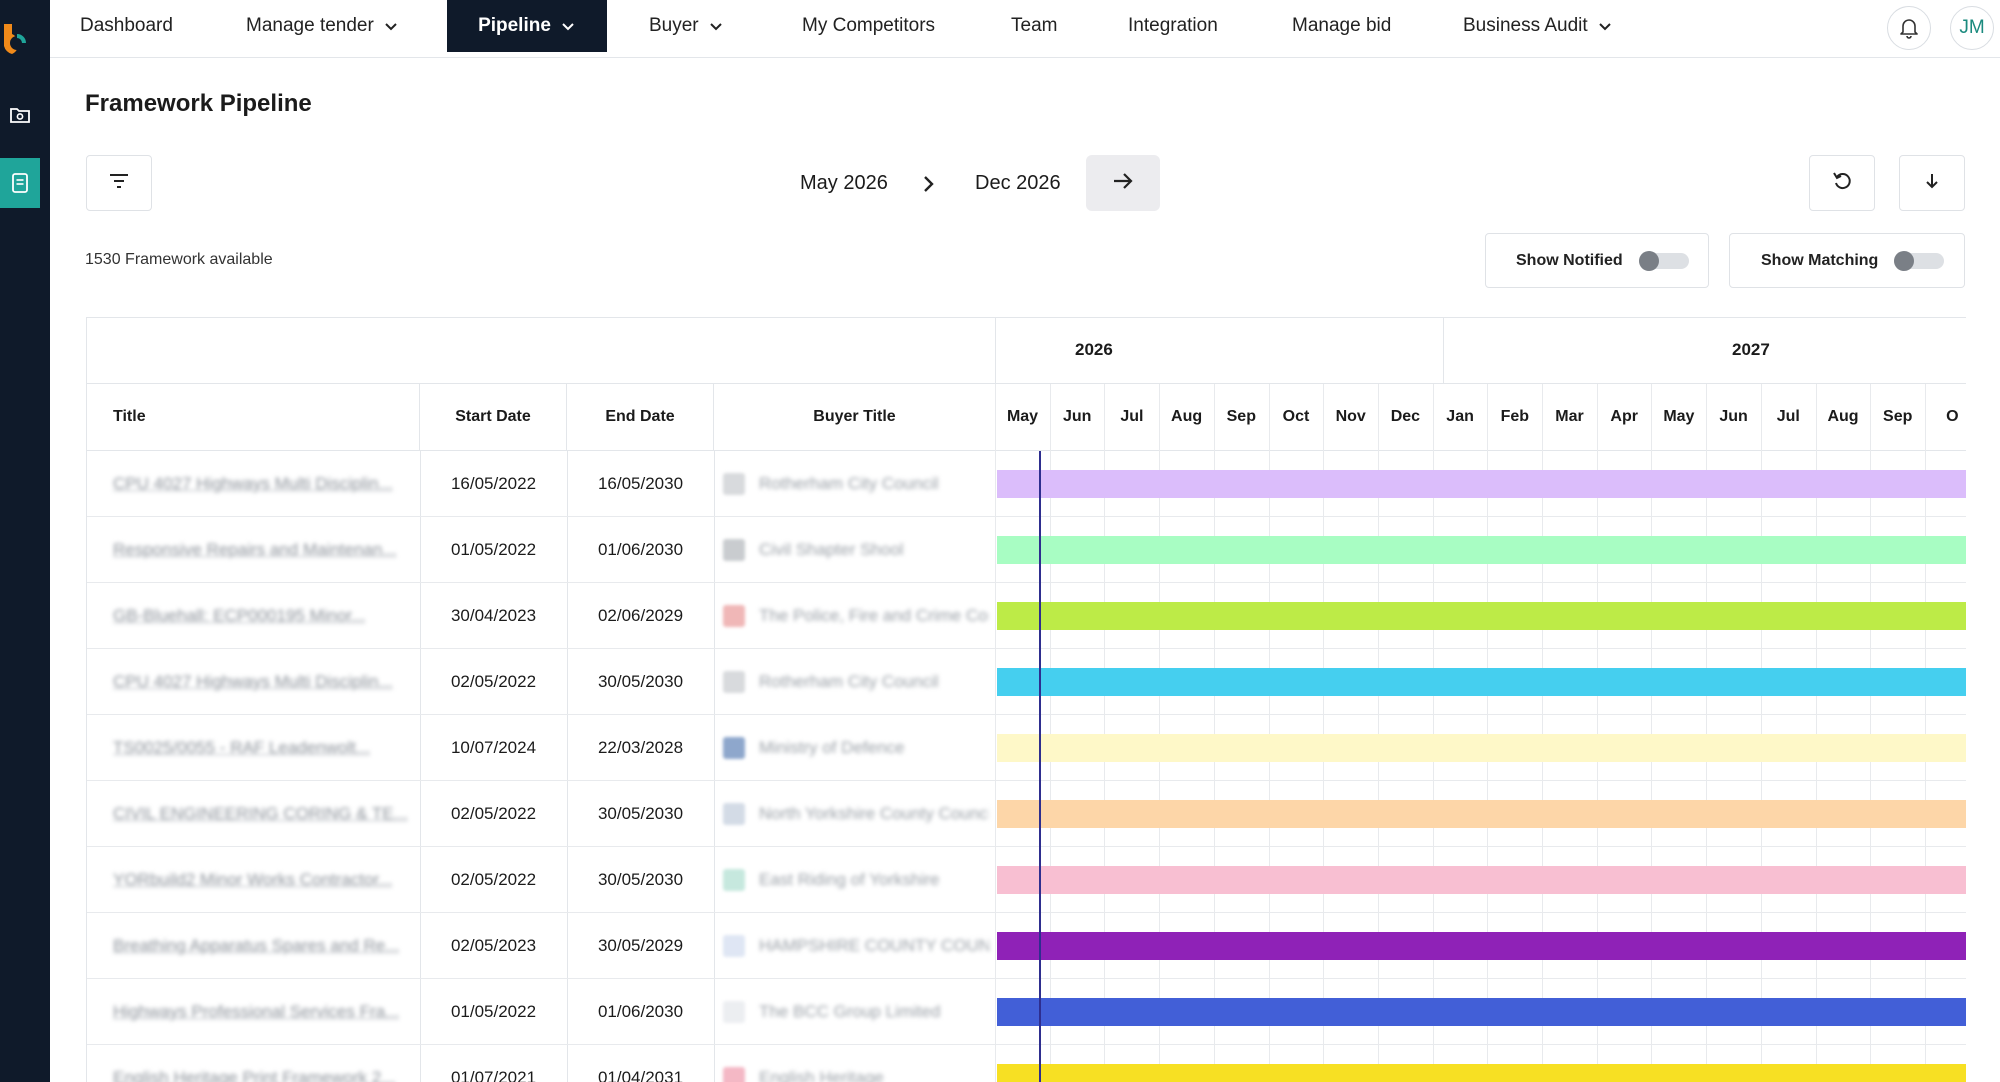 Image resolution: width=2000 pixels, height=1082 pixels. Describe the element at coordinates (1909, 28) in the screenshot. I see `bell-icon` at that location.